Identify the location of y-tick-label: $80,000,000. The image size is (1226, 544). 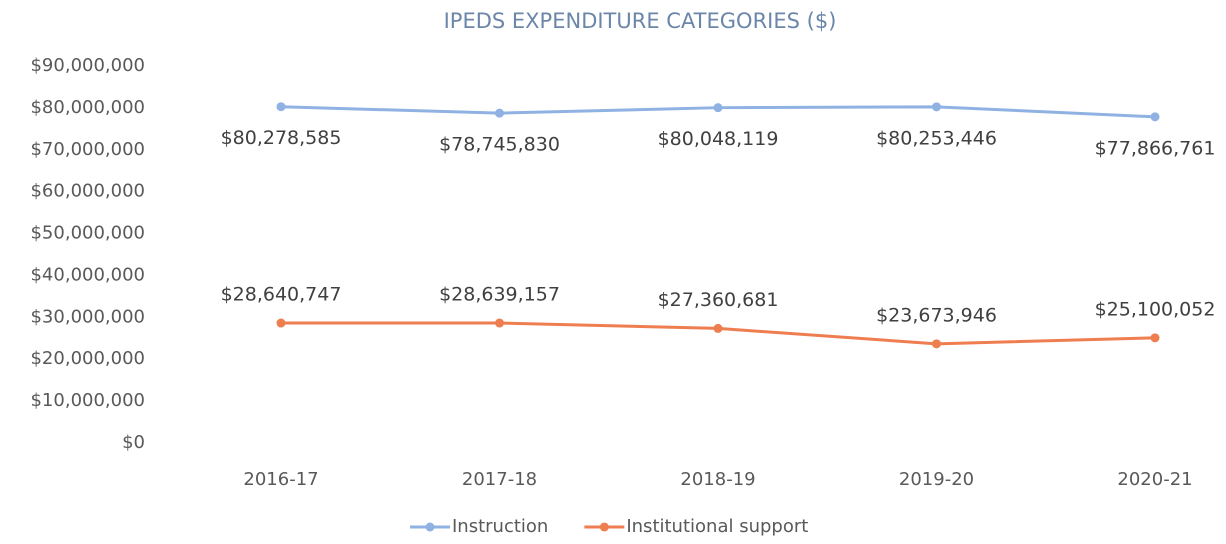
(87, 107).